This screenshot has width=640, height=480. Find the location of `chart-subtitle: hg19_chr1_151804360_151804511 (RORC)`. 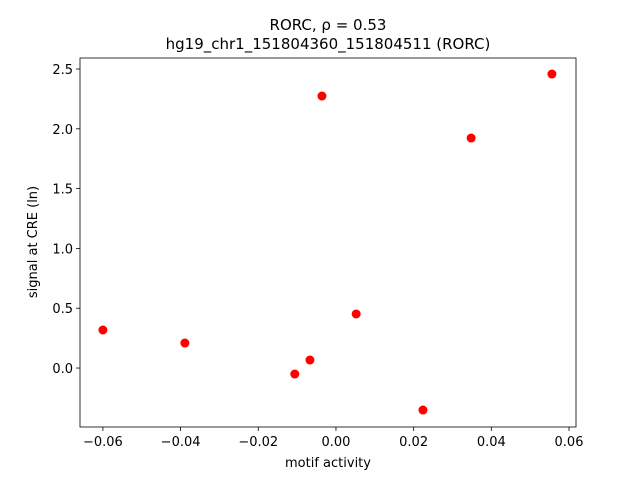

chart-subtitle: hg19_chr1_151804360_151804511 (RORC) is located at coordinates (328, 44).